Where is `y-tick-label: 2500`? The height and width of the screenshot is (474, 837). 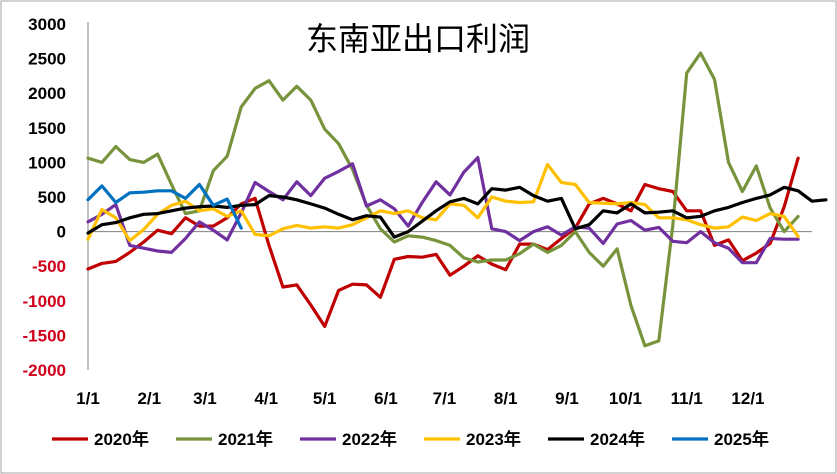
y-tick-label: 2500 is located at coordinates (47, 59).